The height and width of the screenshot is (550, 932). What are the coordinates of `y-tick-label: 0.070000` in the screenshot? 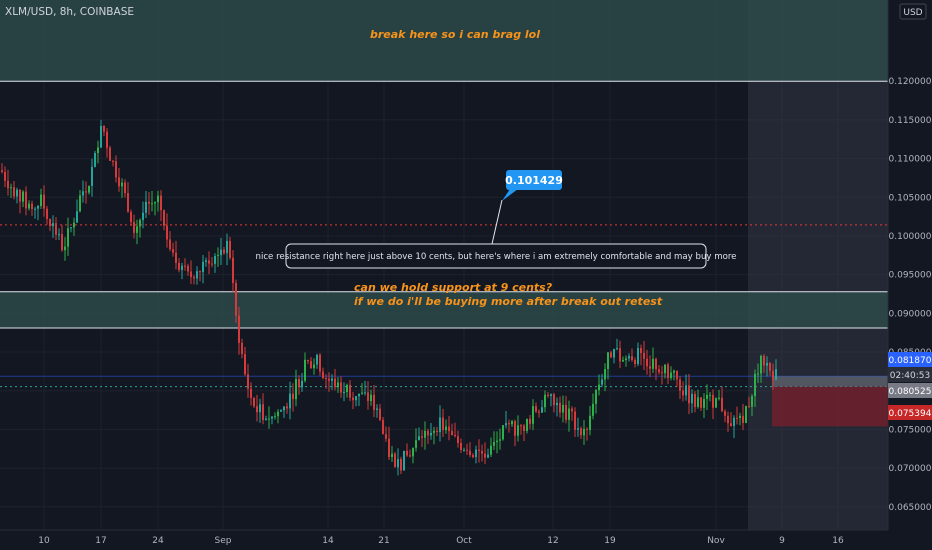 It's located at (910, 469).